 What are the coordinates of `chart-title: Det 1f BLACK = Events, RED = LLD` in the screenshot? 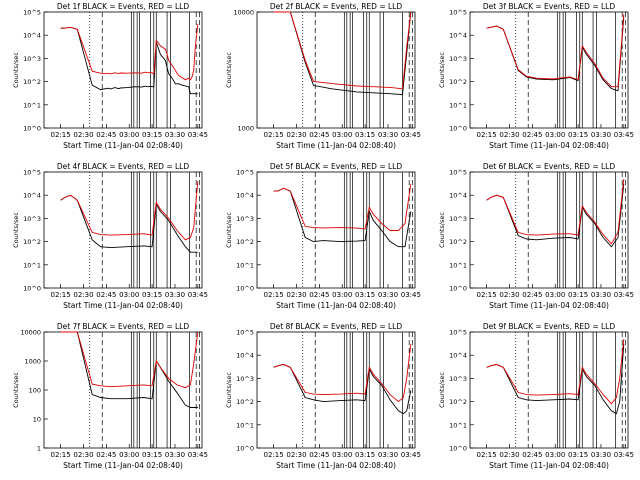 It's located at (123, 6).